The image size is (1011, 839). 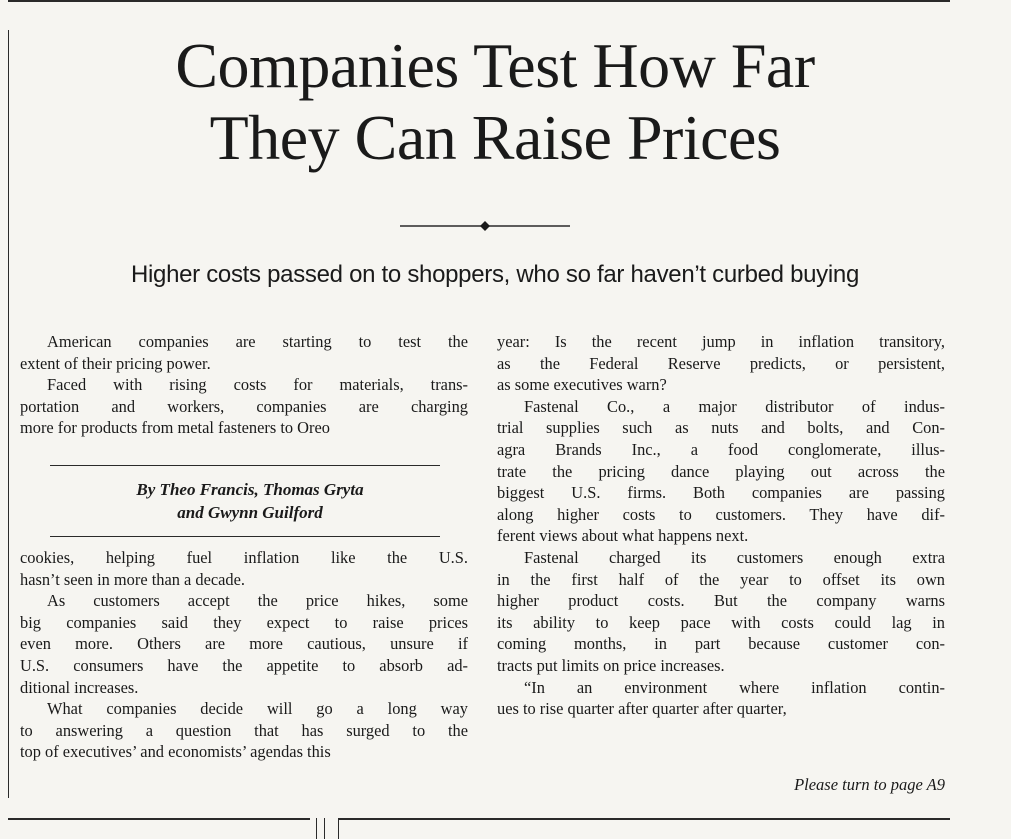 I want to click on text-line: hasn’t seen in more than a decade., so click(x=132, y=579).